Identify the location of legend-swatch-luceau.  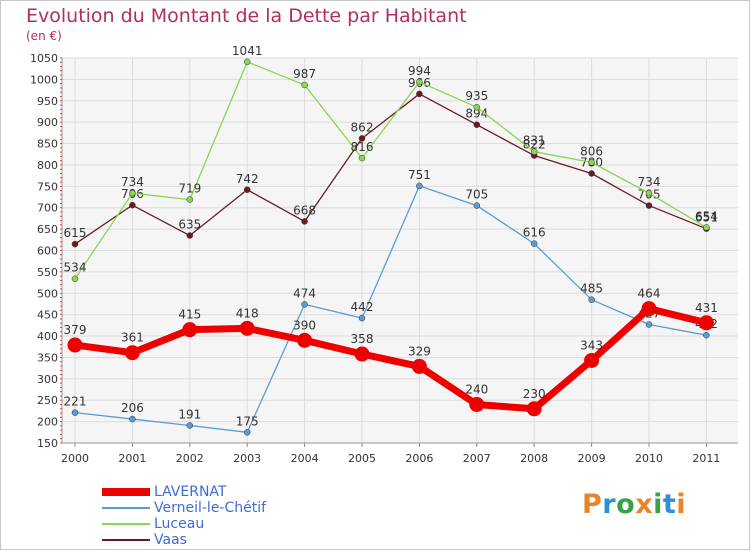
(126, 524).